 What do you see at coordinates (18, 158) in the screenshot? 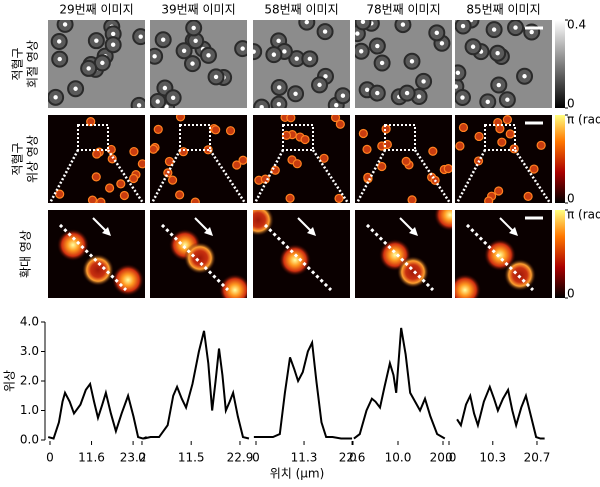
I see `row-label: 적혈구` at bounding box center [18, 158].